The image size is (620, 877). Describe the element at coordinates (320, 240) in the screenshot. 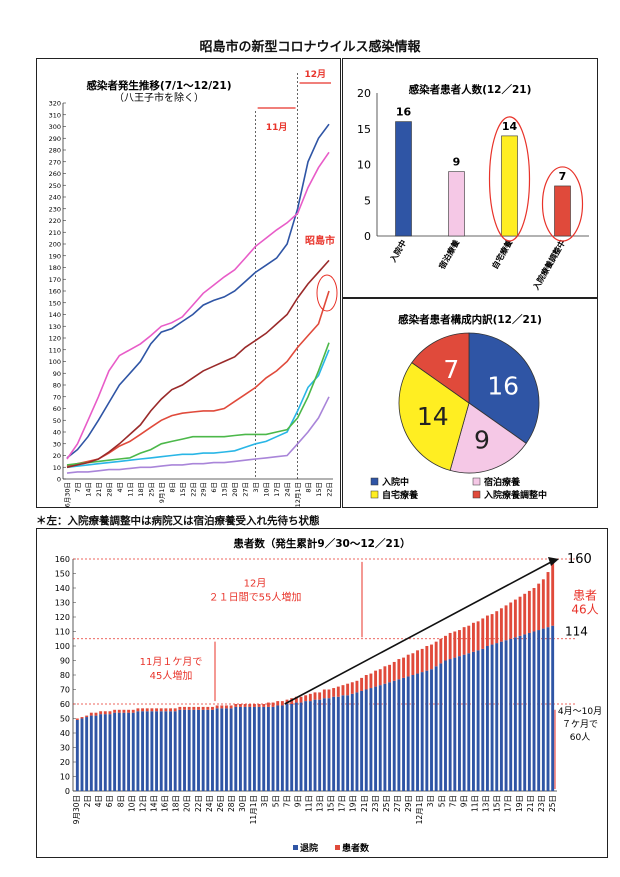

I see `callout-label: 昭島市` at that location.